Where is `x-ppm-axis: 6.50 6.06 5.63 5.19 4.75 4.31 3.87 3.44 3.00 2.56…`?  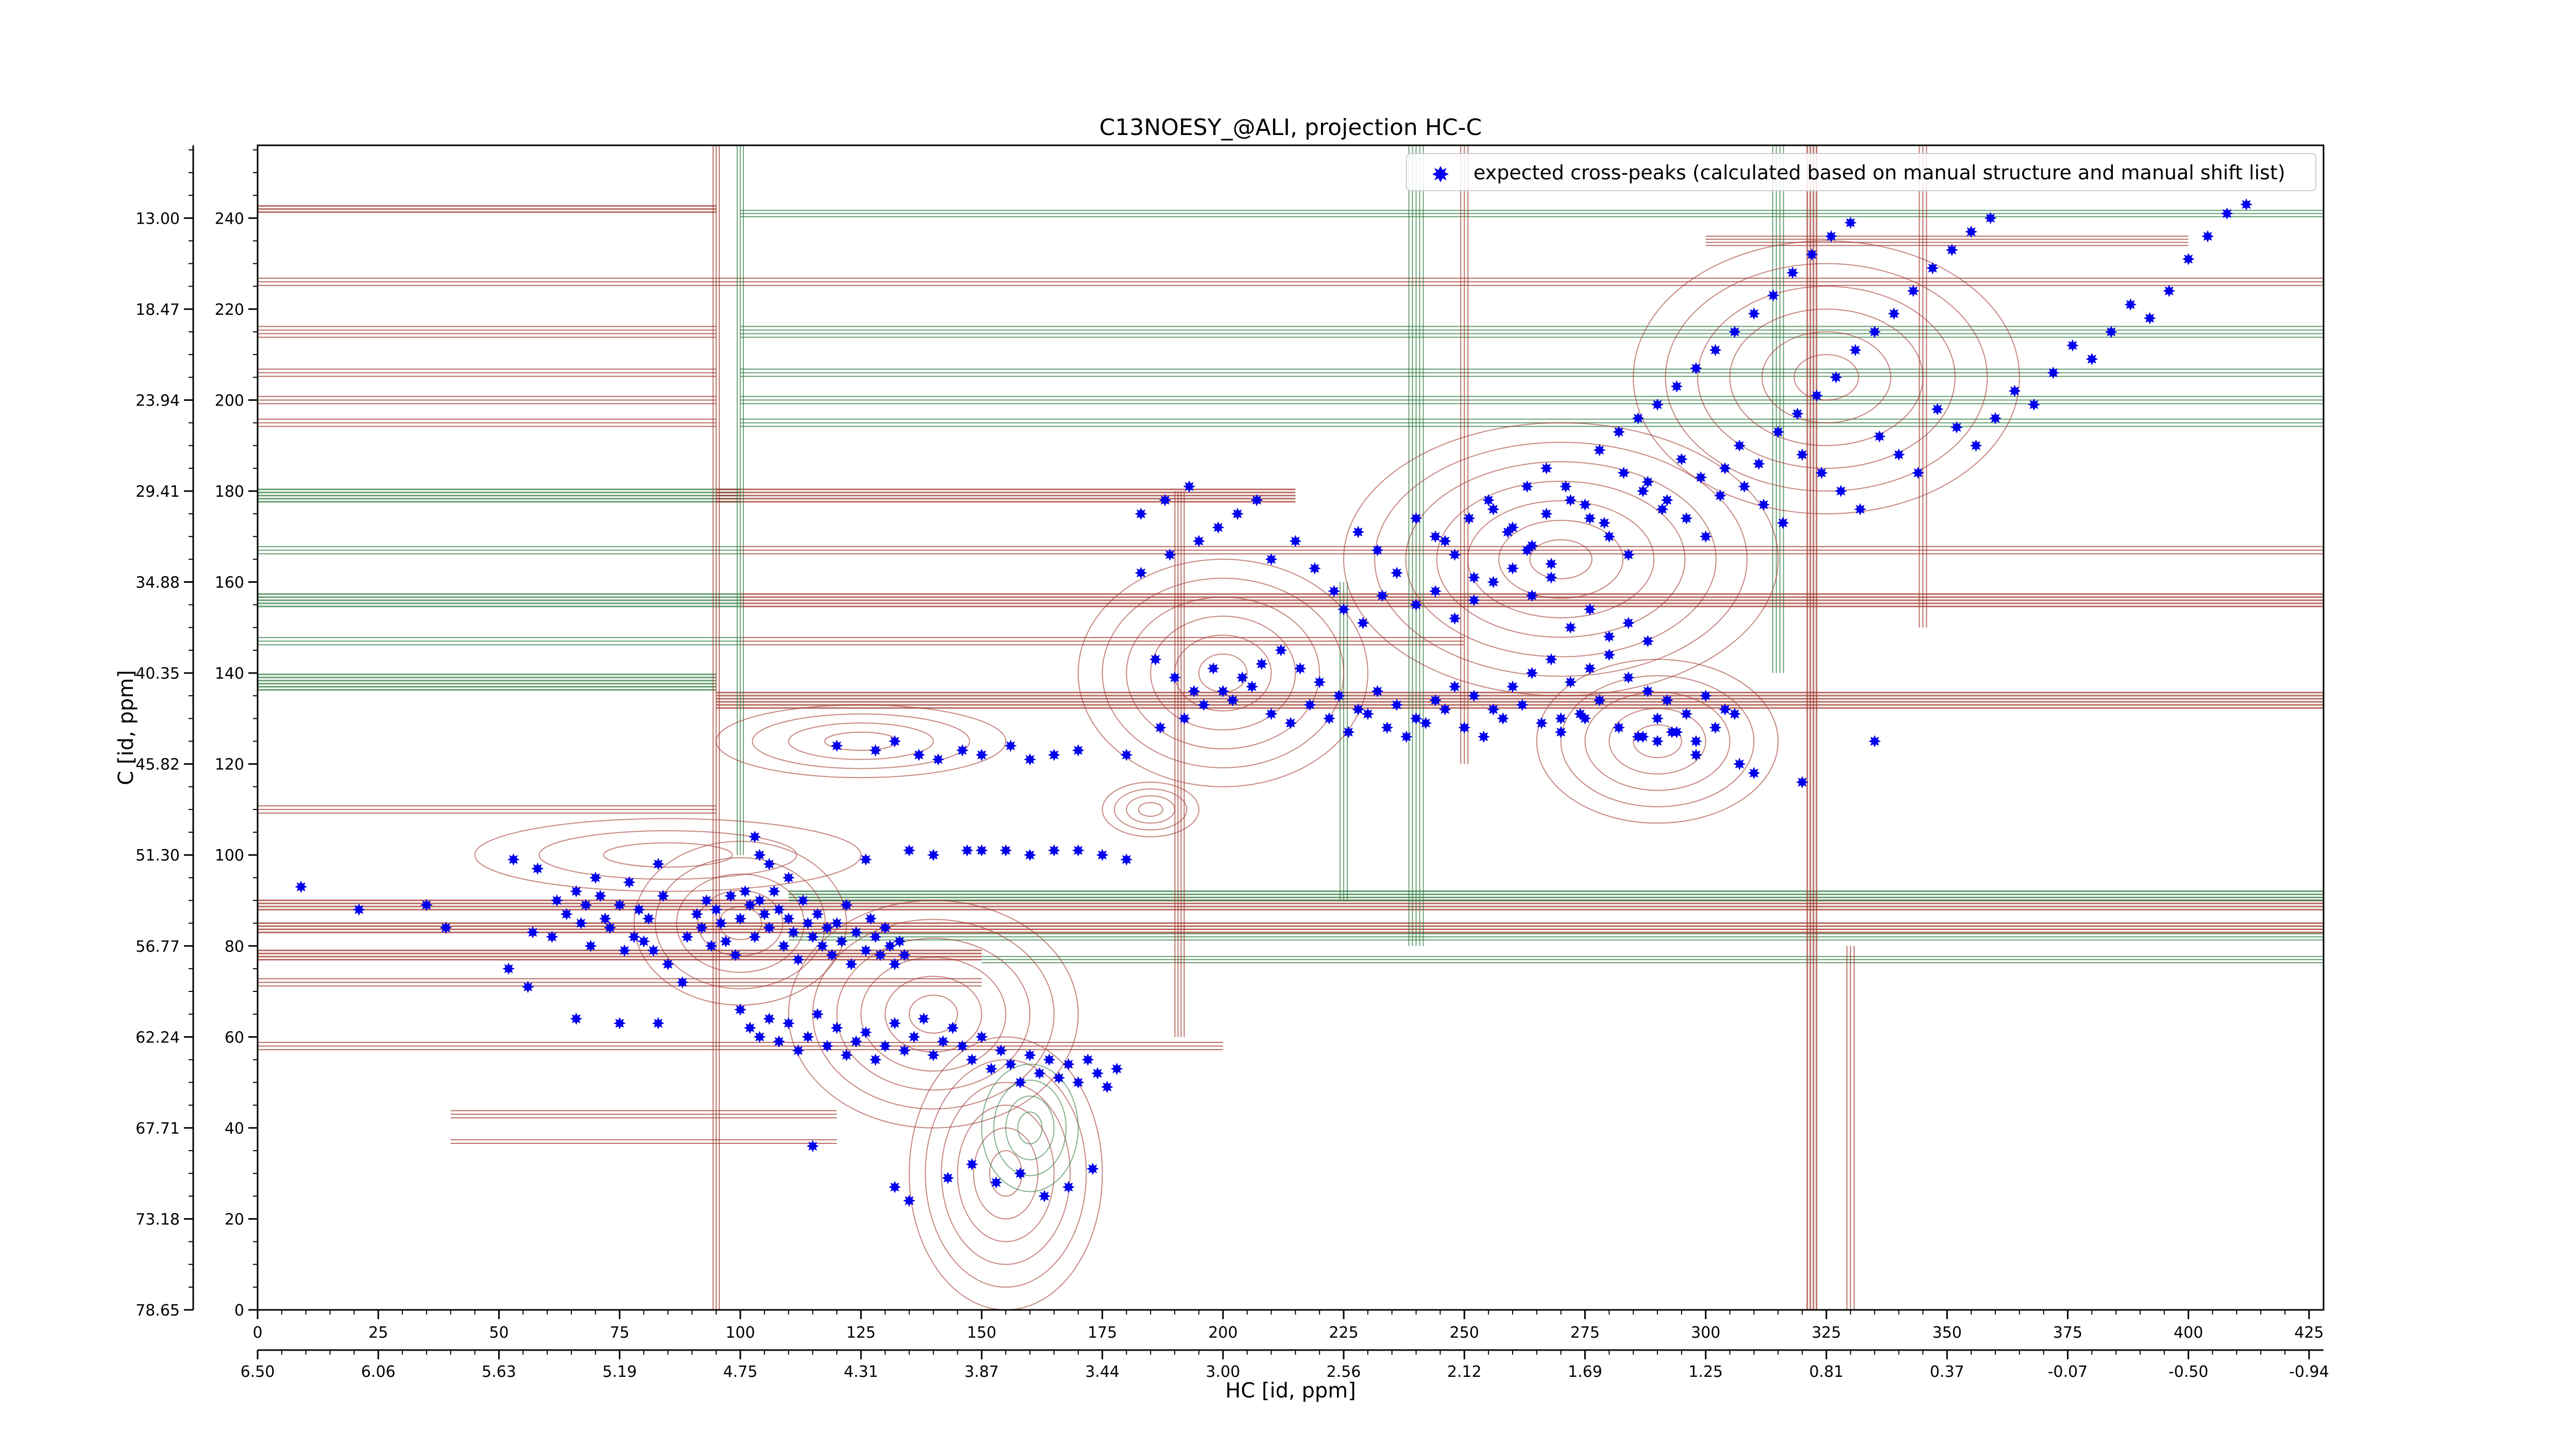
x-ppm-axis: 6.50 6.06 5.63 5.19 4.75 4.31 3.87 3.44 3.00 2.56… is located at coordinates (1285, 1365).